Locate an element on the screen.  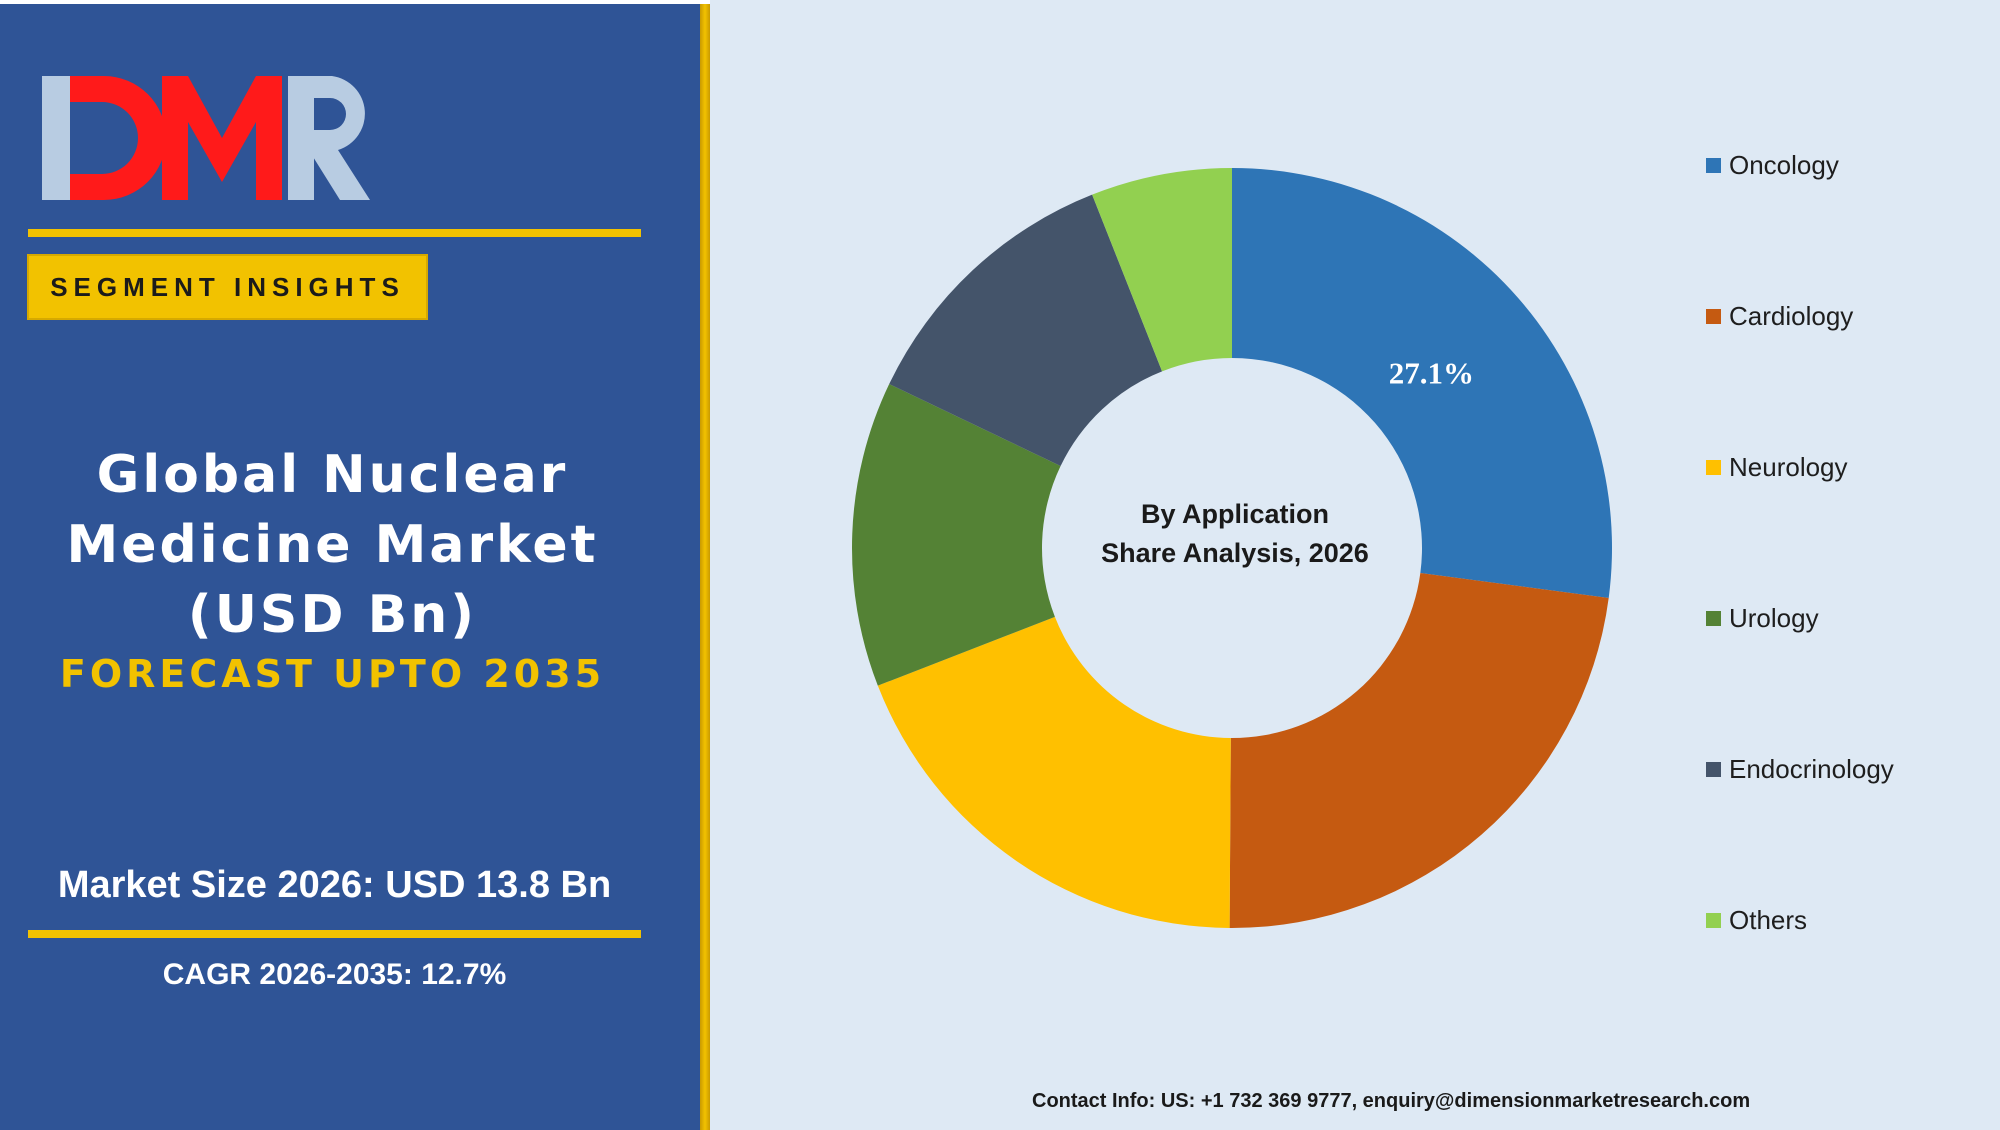
slice-oncology is located at coordinates (1422, 383).